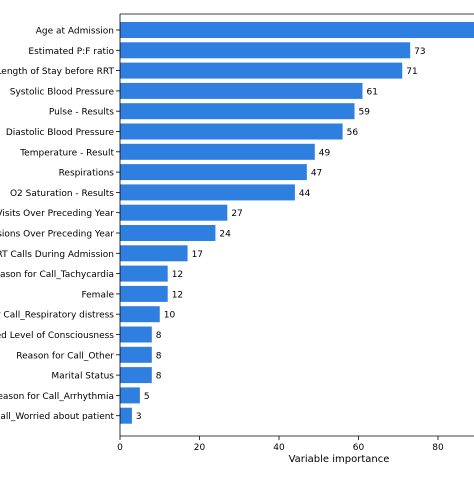 This screenshot has width=474, height=478. What do you see at coordinates (81, 113) in the screenshot?
I see `category-label: Pulse - Results` at bounding box center [81, 113].